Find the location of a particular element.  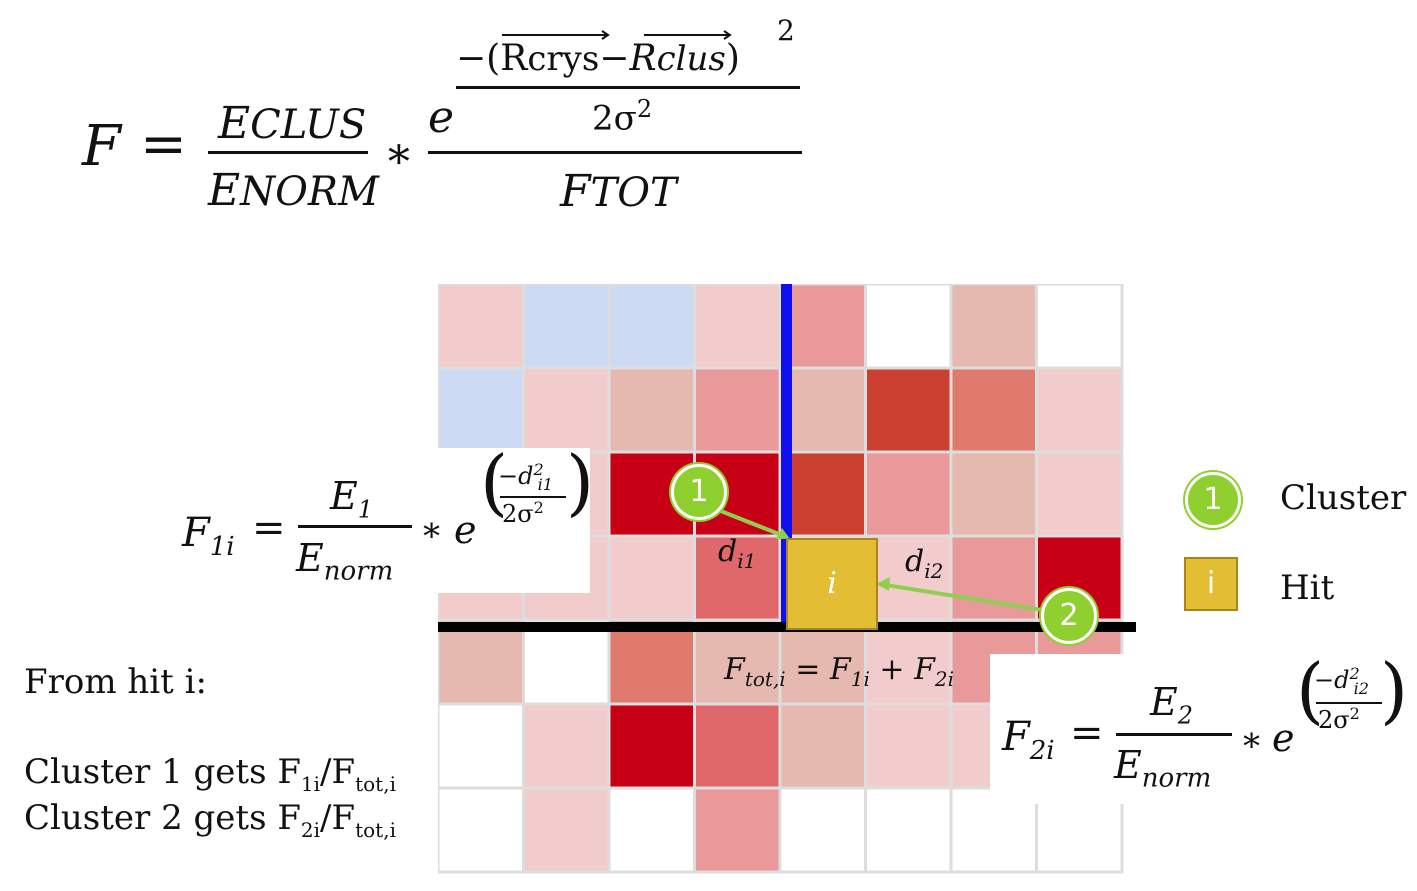

f2-exp-base: e is located at coordinates (1283, 738).